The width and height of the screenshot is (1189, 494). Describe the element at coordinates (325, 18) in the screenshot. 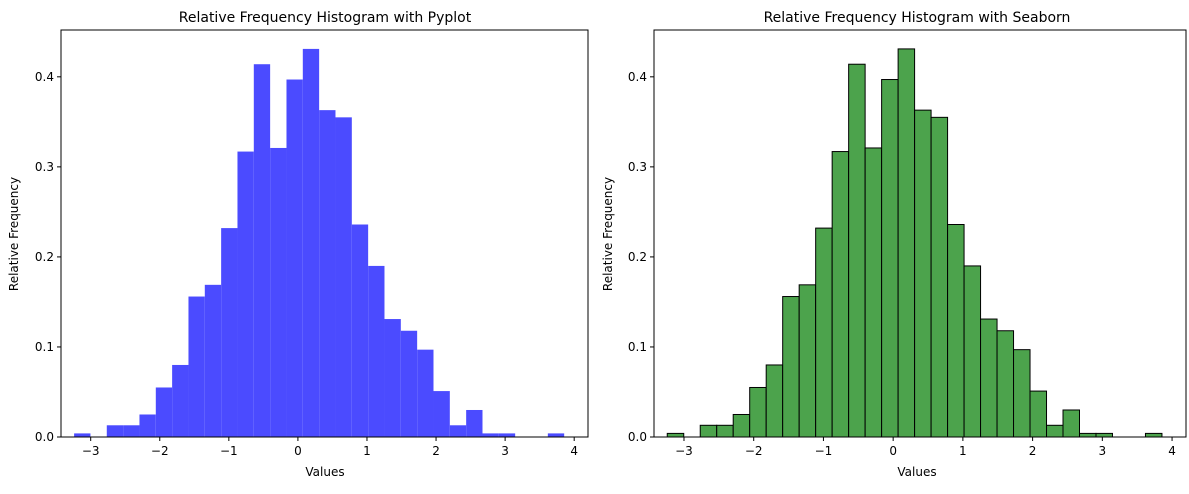

I see `chart-title: Relative Frequency Histogram with Pyplot` at that location.